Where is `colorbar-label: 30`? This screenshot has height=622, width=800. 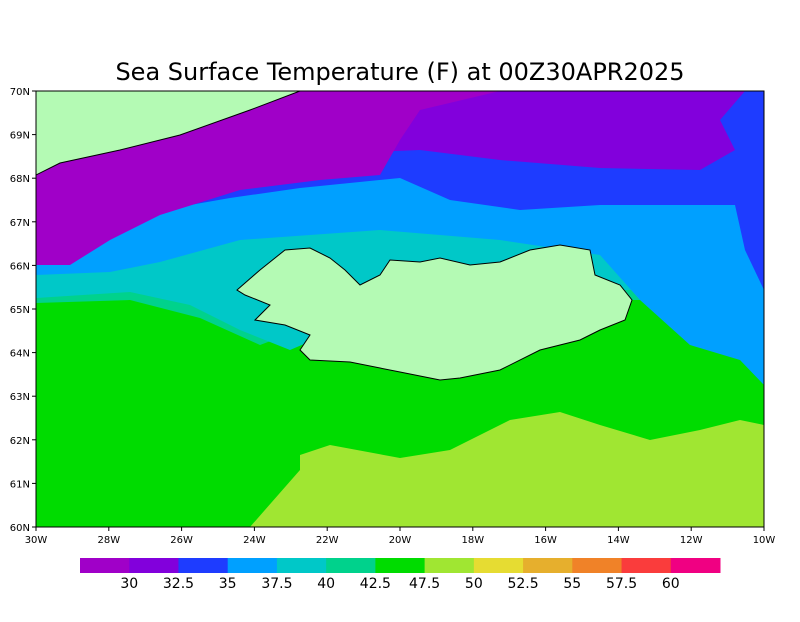
colorbar-label: 30 is located at coordinates (129, 584).